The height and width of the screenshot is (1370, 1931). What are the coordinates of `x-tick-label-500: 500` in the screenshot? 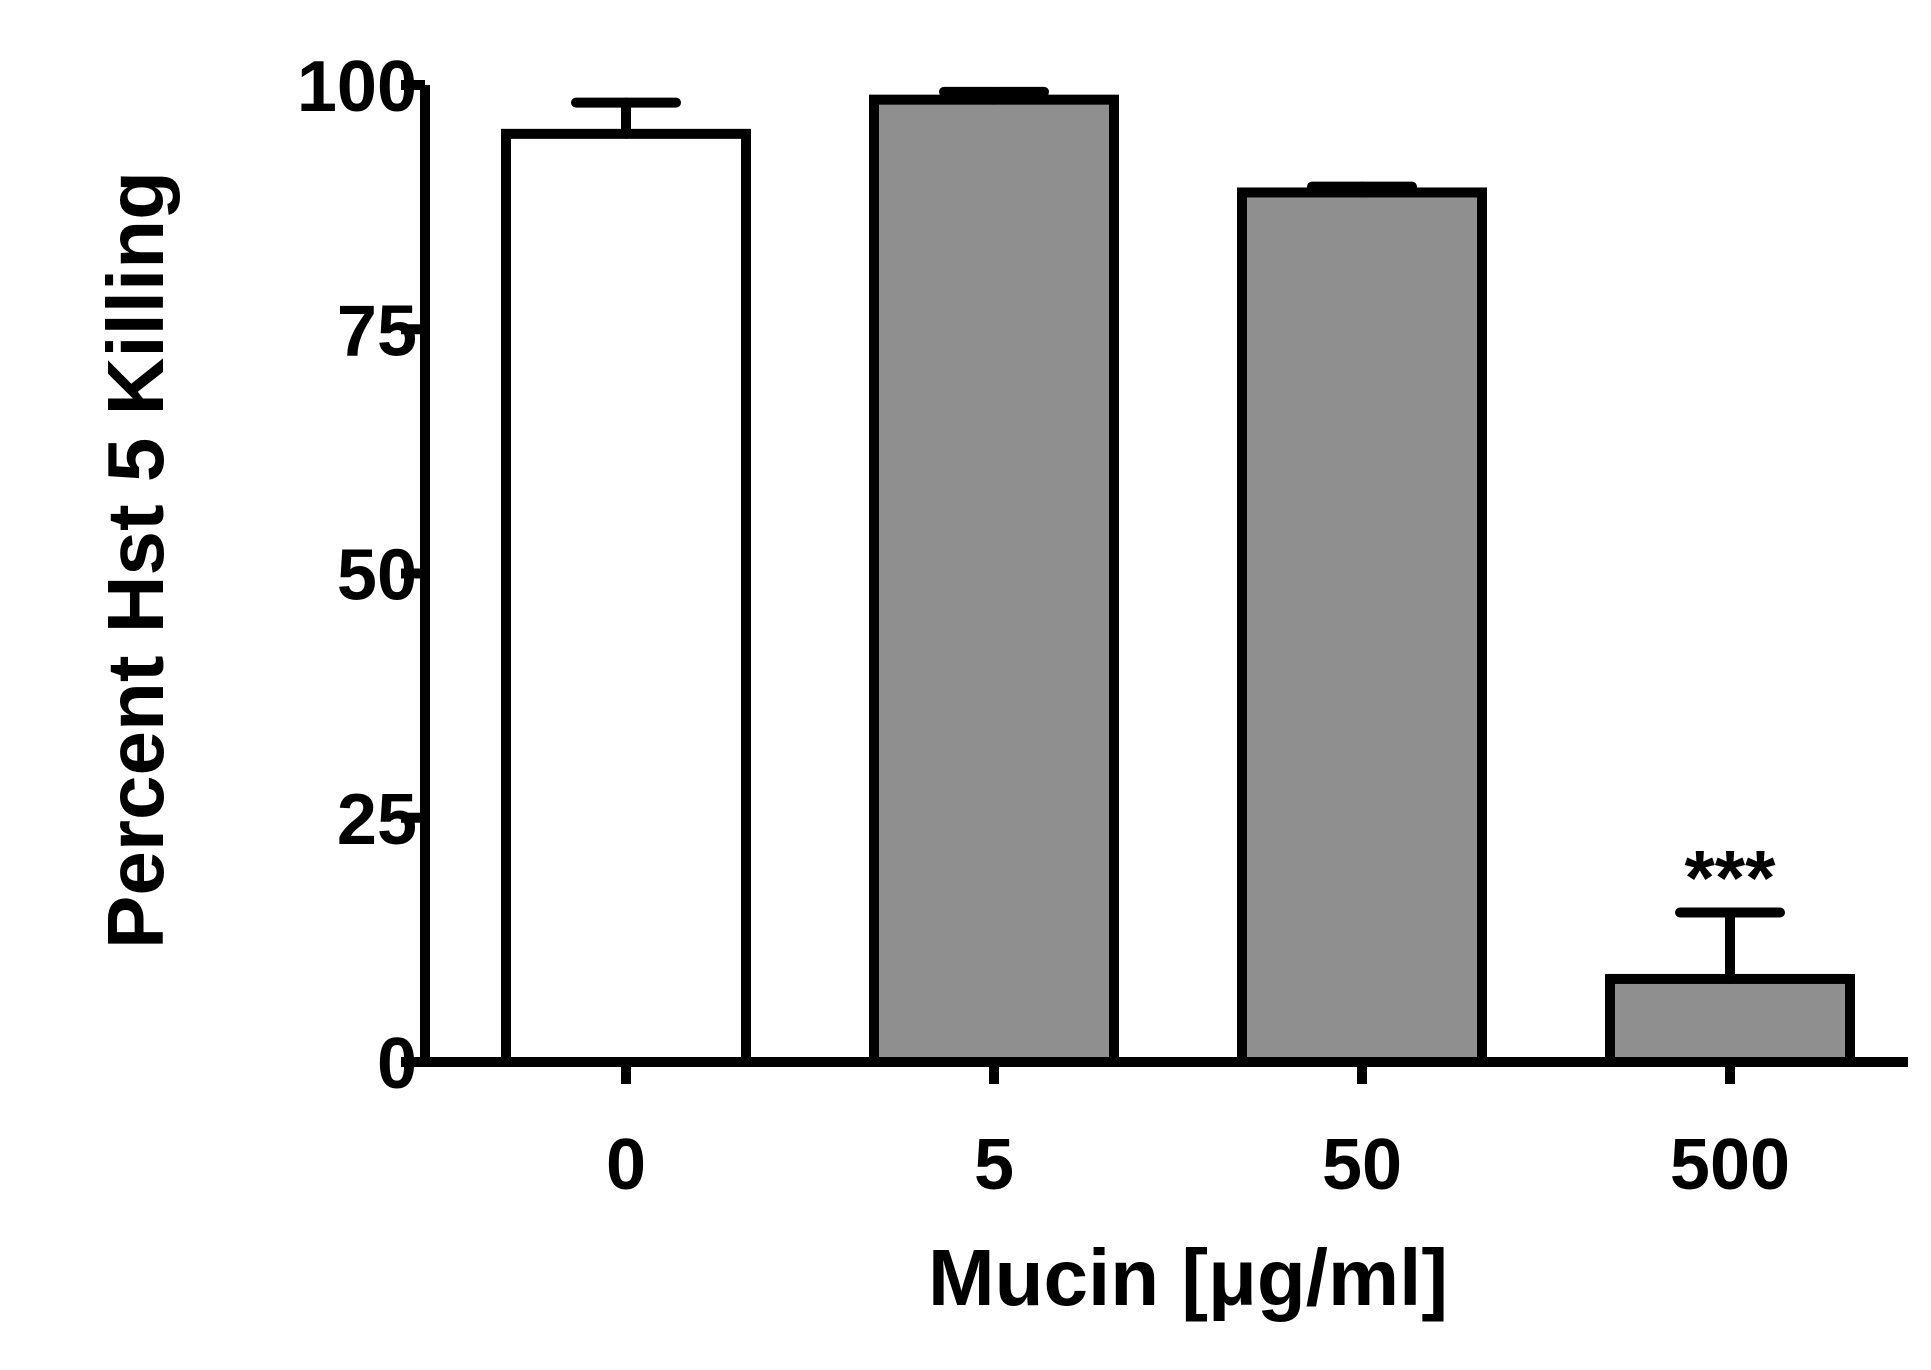 It's located at (1730, 1165).